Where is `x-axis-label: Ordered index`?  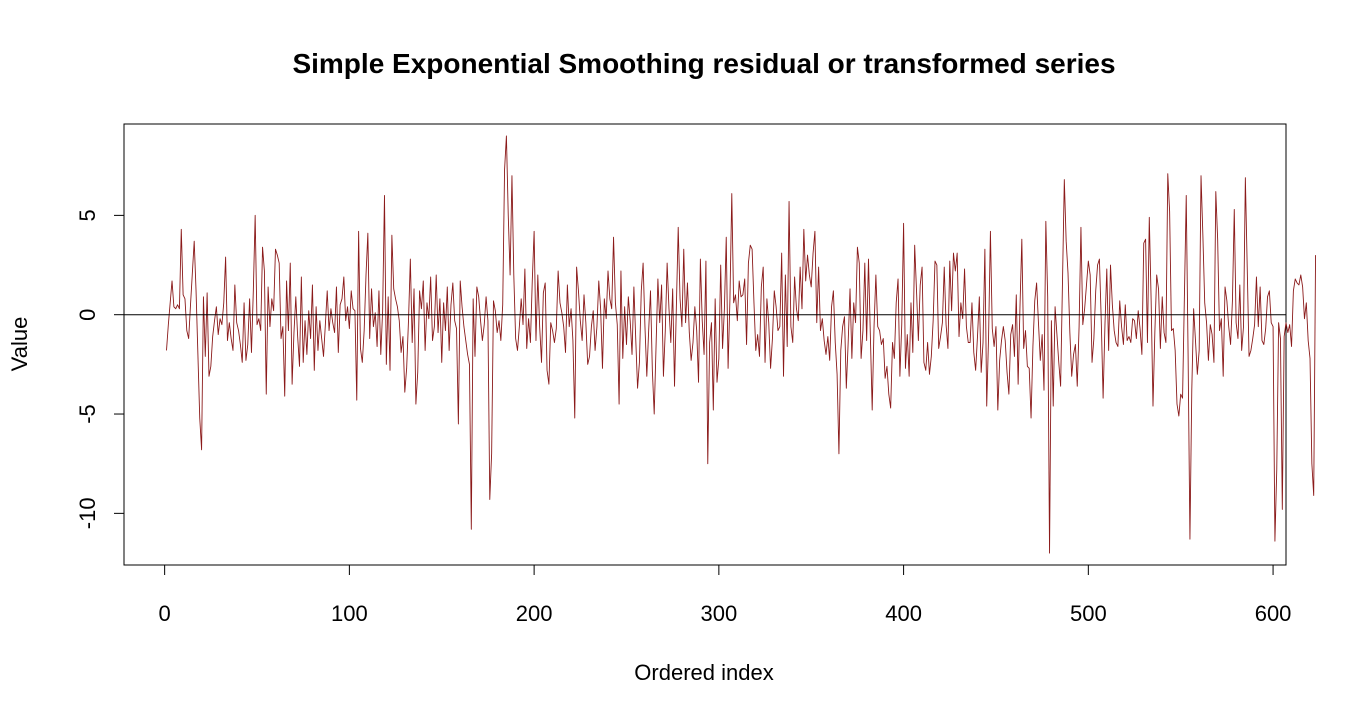 x-axis-label: Ordered index is located at coordinates (703, 672).